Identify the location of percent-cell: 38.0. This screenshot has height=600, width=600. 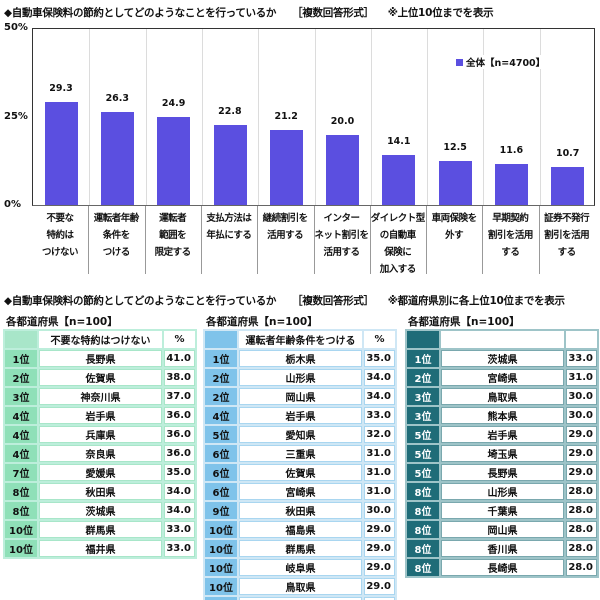
(179, 377).